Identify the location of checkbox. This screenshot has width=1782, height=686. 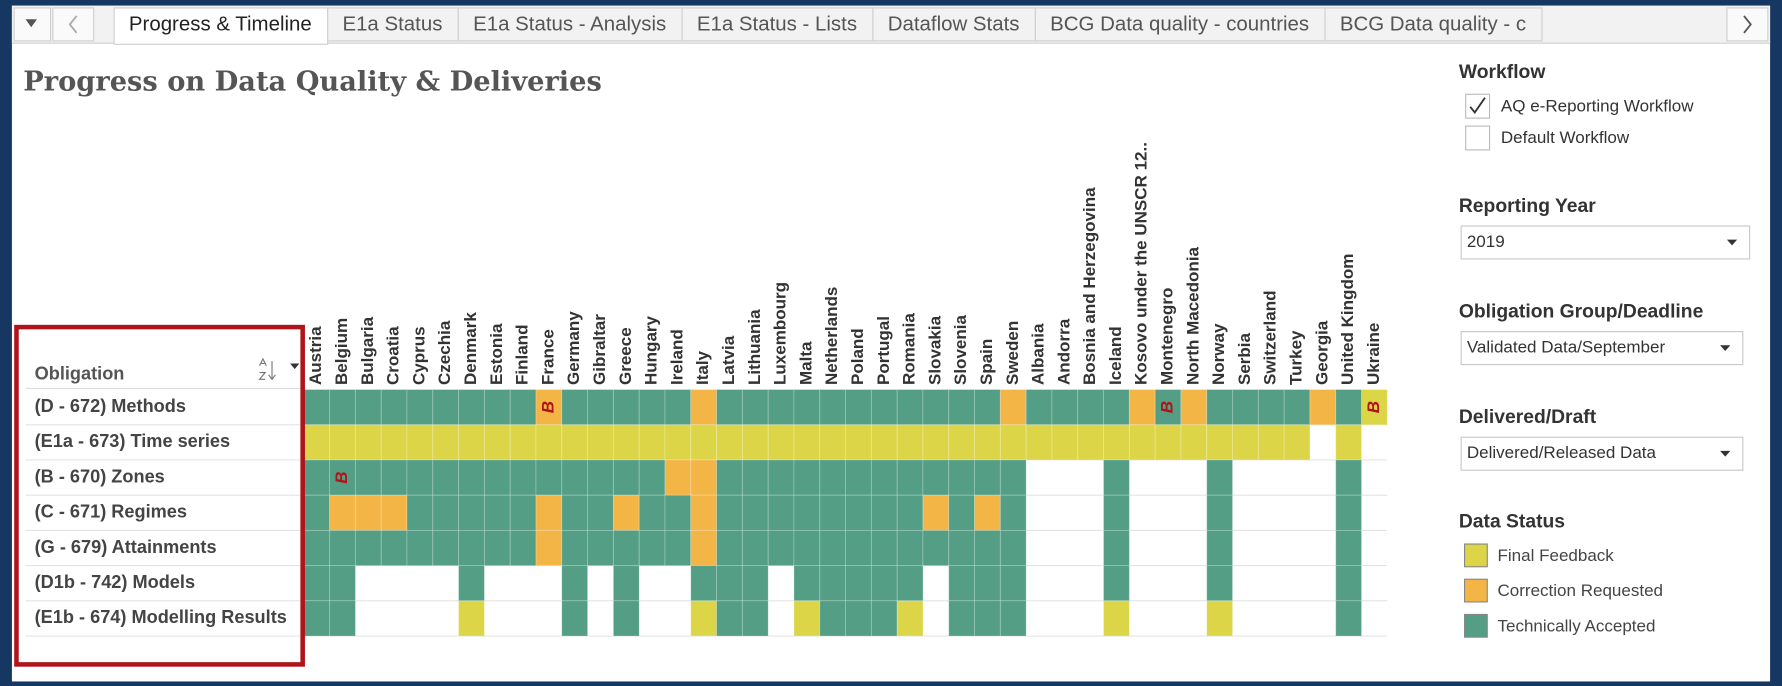
(1478, 138).